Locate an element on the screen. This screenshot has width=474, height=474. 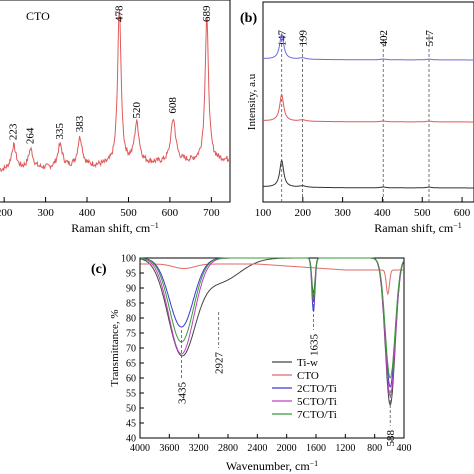
panel-c-y-tick-label: 55 is located at coordinates (131, 394).